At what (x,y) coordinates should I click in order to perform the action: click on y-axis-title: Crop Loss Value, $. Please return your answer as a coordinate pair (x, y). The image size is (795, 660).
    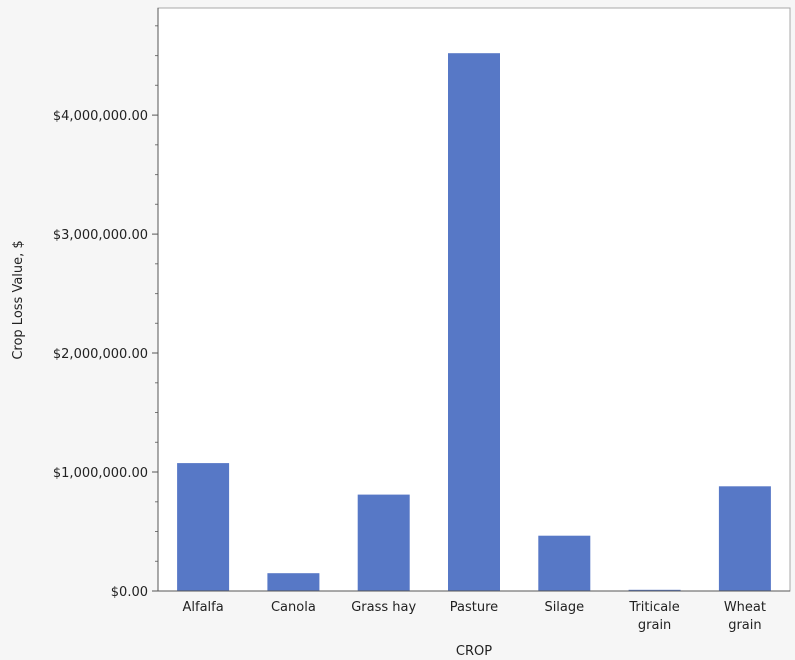
    Looking at the image, I should click on (18, 299).